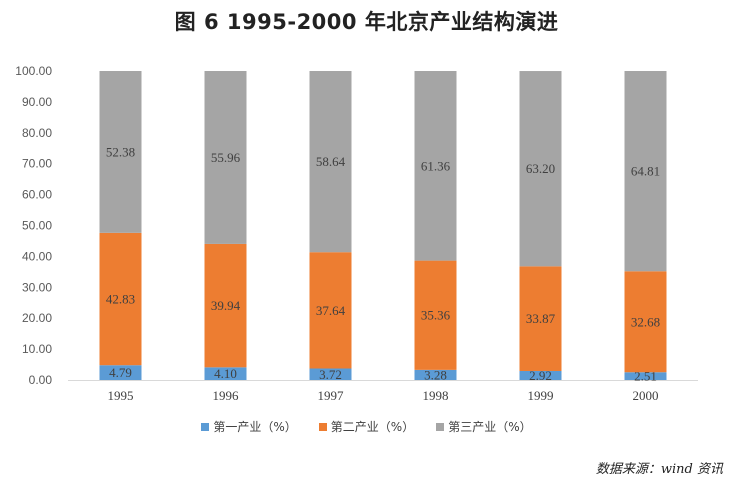  I want to click on y-tick-label: 10.00, so click(37, 349).